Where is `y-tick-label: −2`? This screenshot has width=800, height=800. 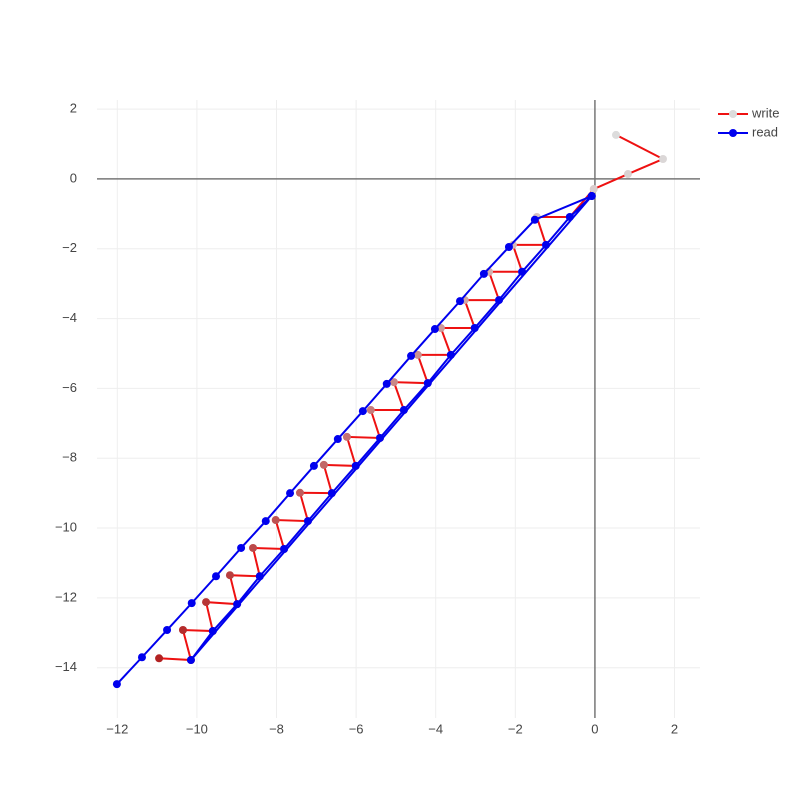 y-tick-label: −2 is located at coordinates (69, 247).